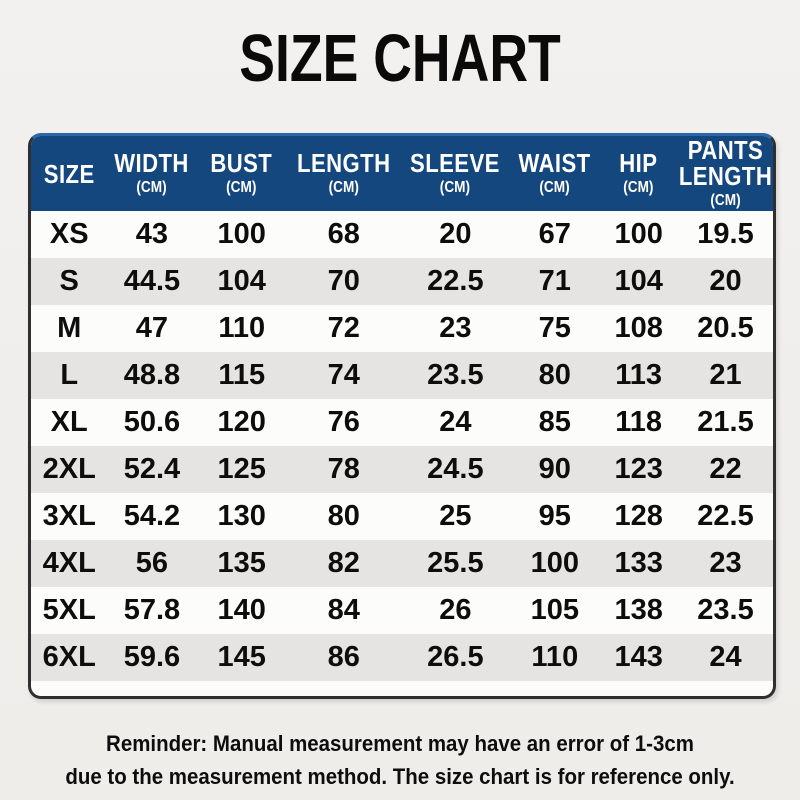 The width and height of the screenshot is (800, 800). Describe the element at coordinates (455, 657) in the screenshot. I see `value-cell: 26.5` at that location.